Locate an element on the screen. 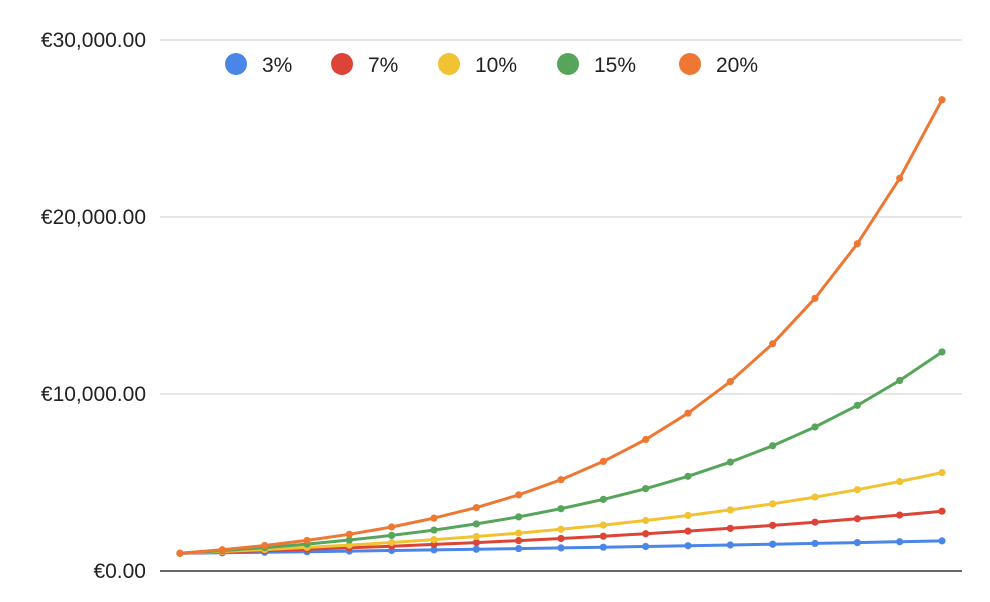 Image resolution: width=990 pixels, height=602 pixels. legend-label: 7% is located at coordinates (383, 65).